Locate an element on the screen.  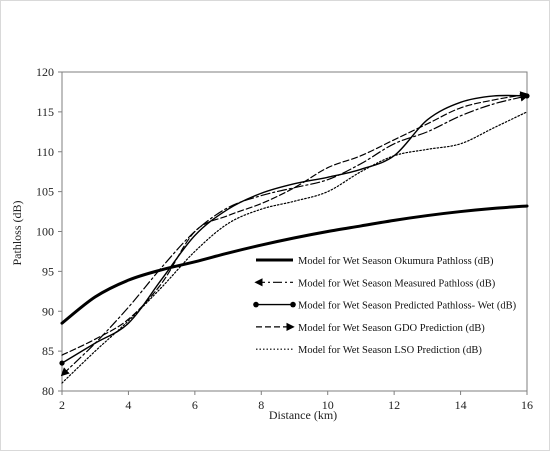
x-tick-label: 14 is located at coordinates (461, 405).